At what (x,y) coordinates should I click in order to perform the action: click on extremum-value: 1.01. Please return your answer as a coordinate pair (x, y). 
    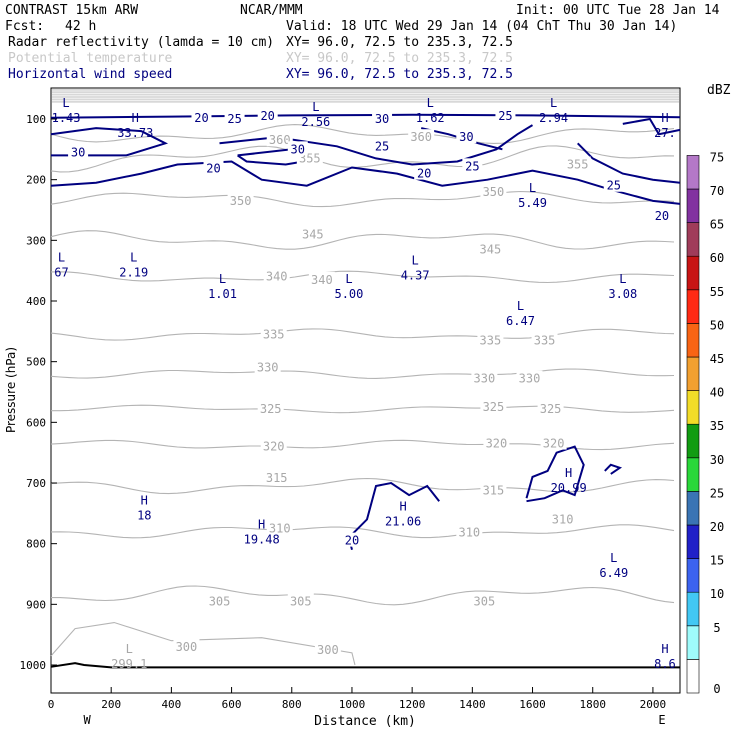
    Looking at the image, I should click on (222, 294).